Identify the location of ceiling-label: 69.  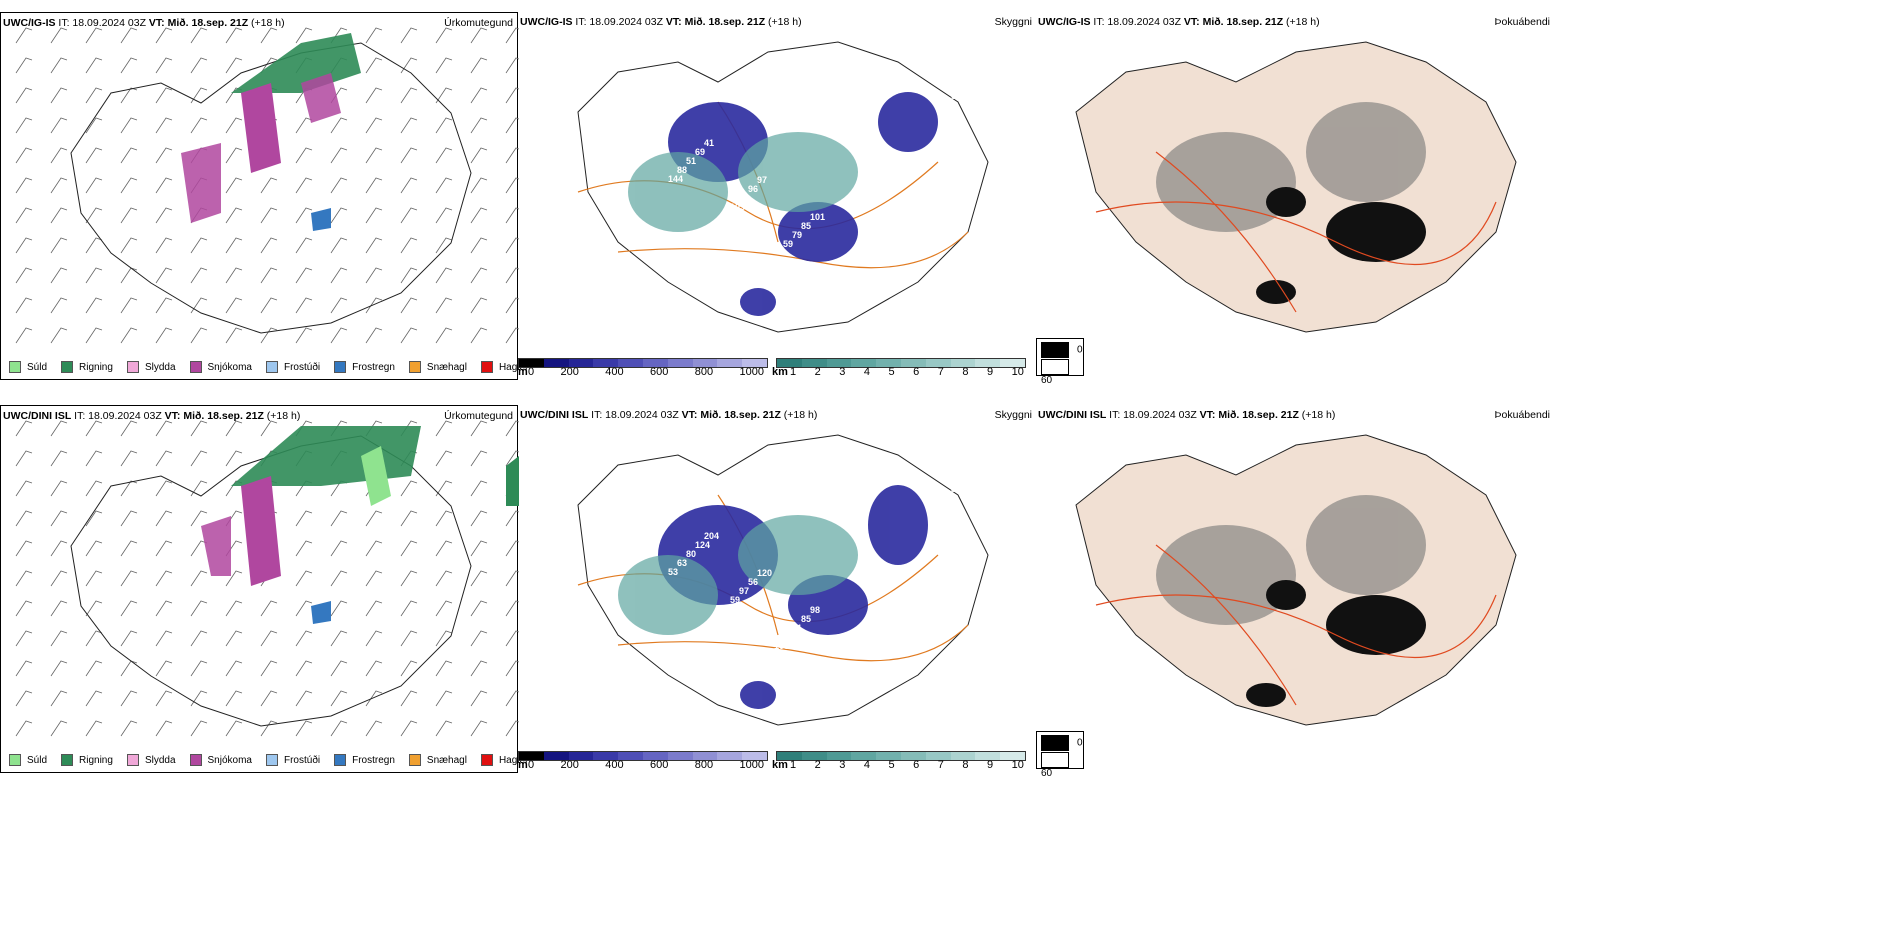
(947, 105).